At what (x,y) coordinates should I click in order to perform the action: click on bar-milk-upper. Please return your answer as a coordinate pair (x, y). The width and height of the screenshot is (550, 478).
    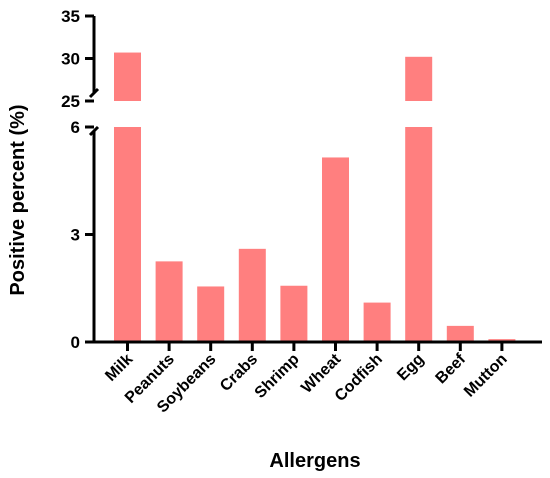
    Looking at the image, I should click on (127, 76).